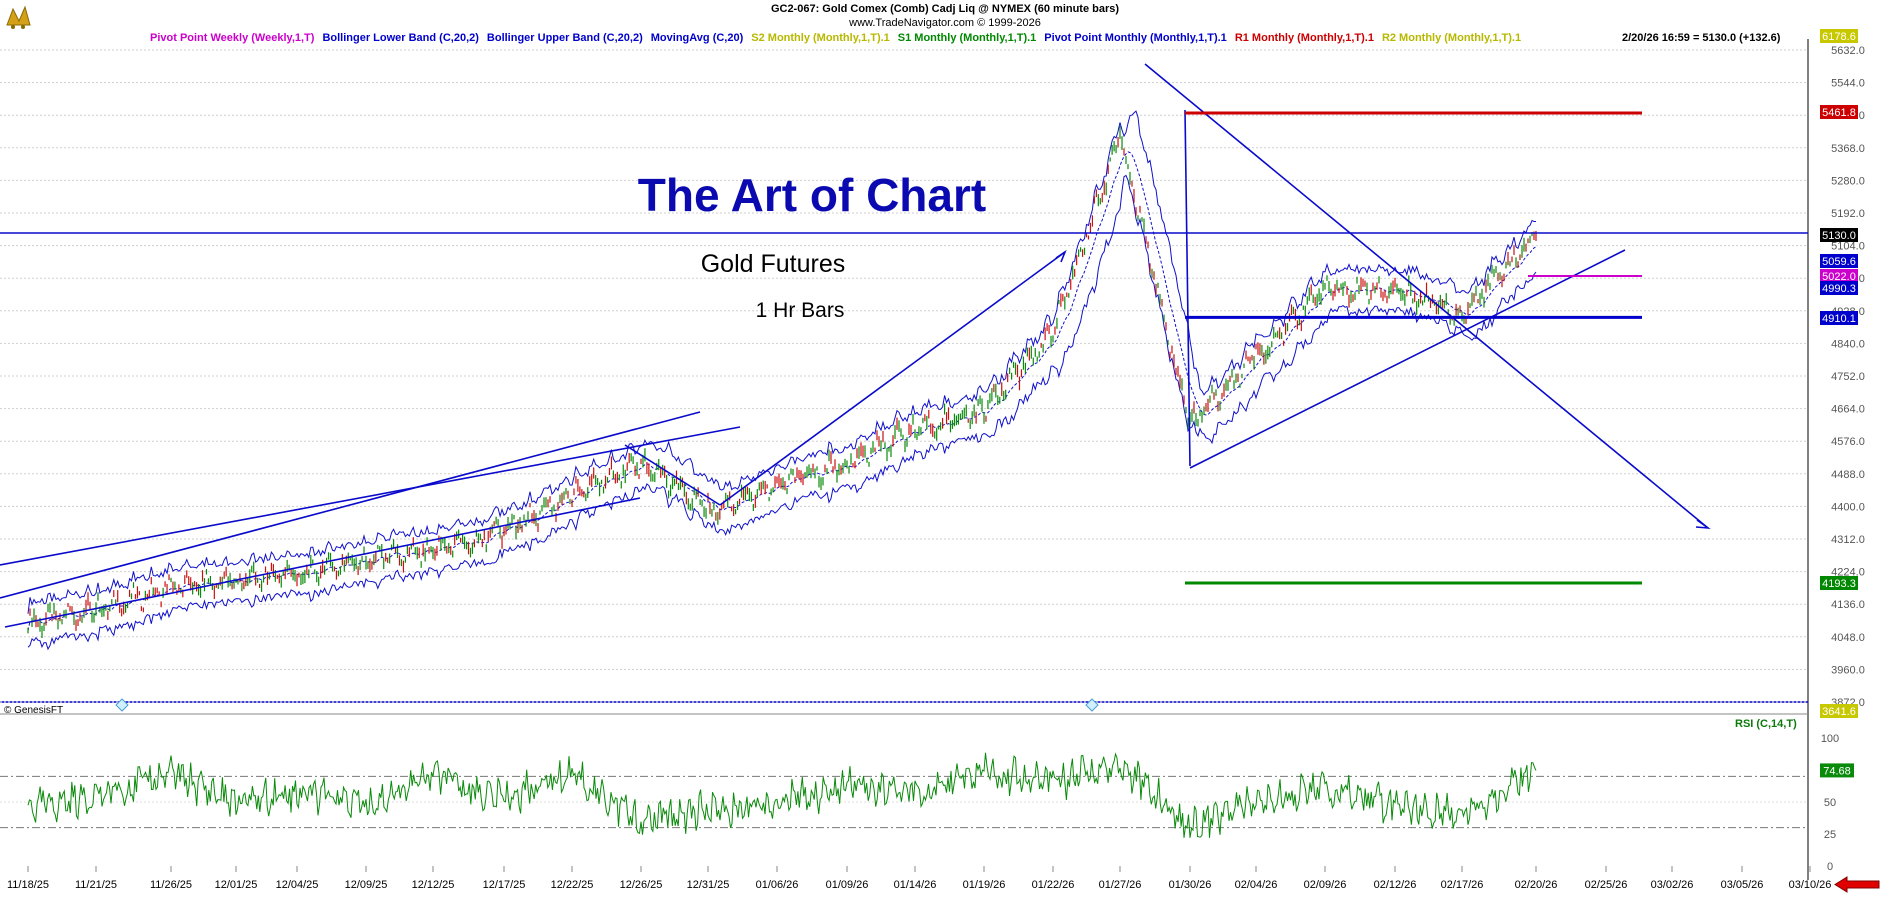  I want to click on x-tick-label: 02/25/26, so click(1606, 885).